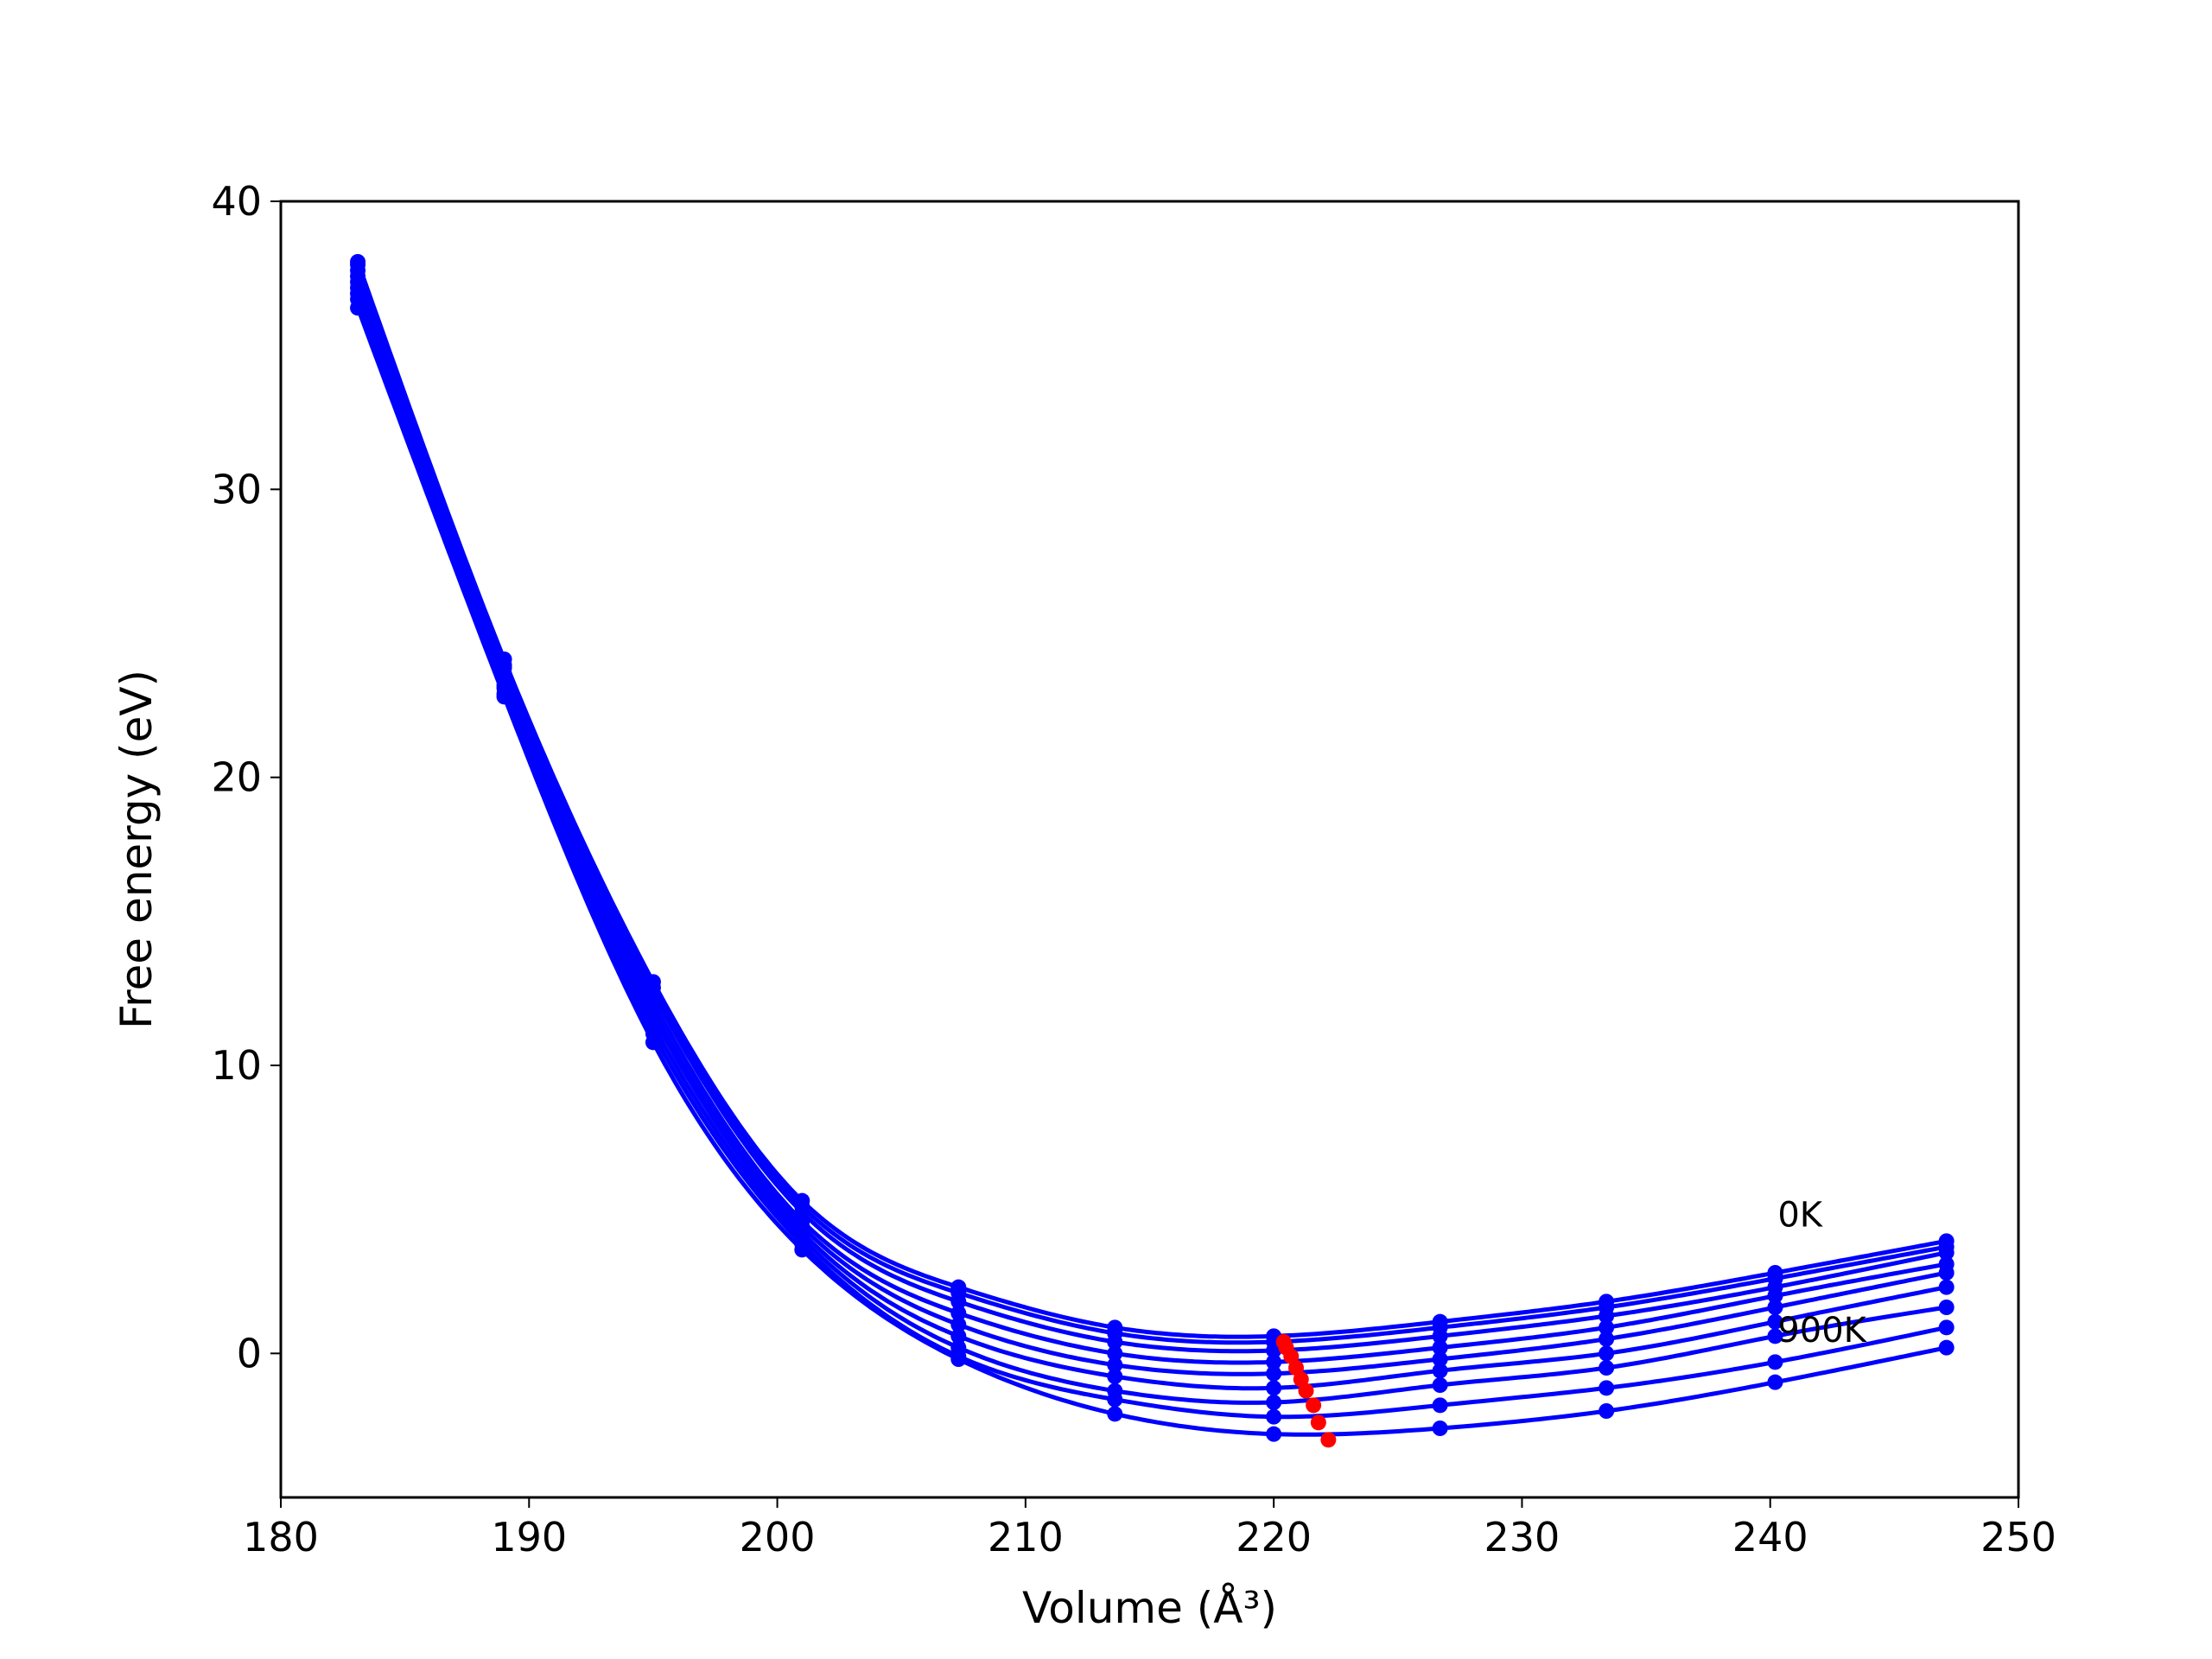  Describe the element at coordinates (236, 201) in the screenshot. I see `y-tick-label: 40` at that location.